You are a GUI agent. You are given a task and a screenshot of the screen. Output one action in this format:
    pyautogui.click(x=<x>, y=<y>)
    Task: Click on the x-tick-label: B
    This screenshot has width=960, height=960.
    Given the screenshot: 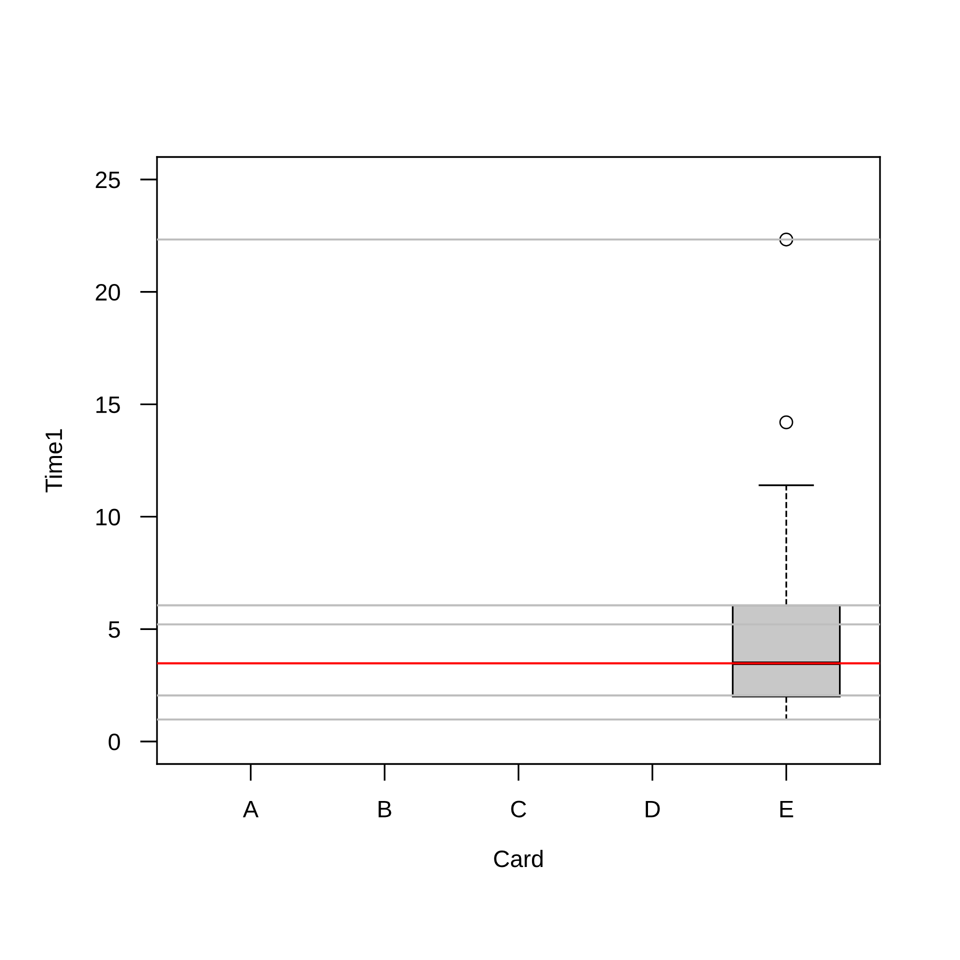 What is the action you would take?
    pyautogui.click(x=385, y=809)
    